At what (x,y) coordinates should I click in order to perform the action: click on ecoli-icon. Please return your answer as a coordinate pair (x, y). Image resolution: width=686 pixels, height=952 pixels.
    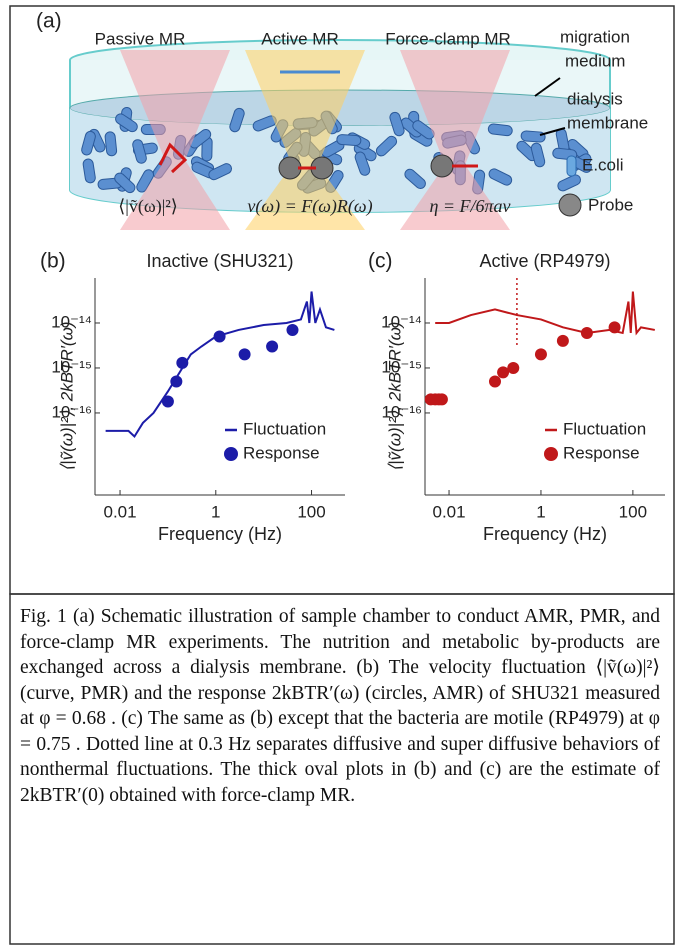
    Looking at the image, I should click on (571, 166).